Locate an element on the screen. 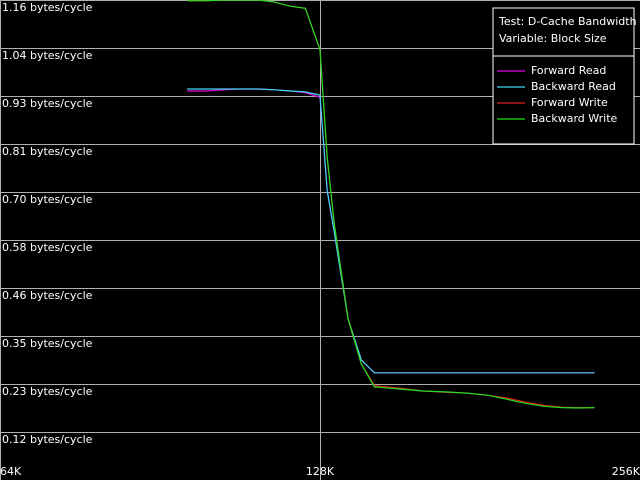  x-tick-label: 256K is located at coordinates (626, 471).